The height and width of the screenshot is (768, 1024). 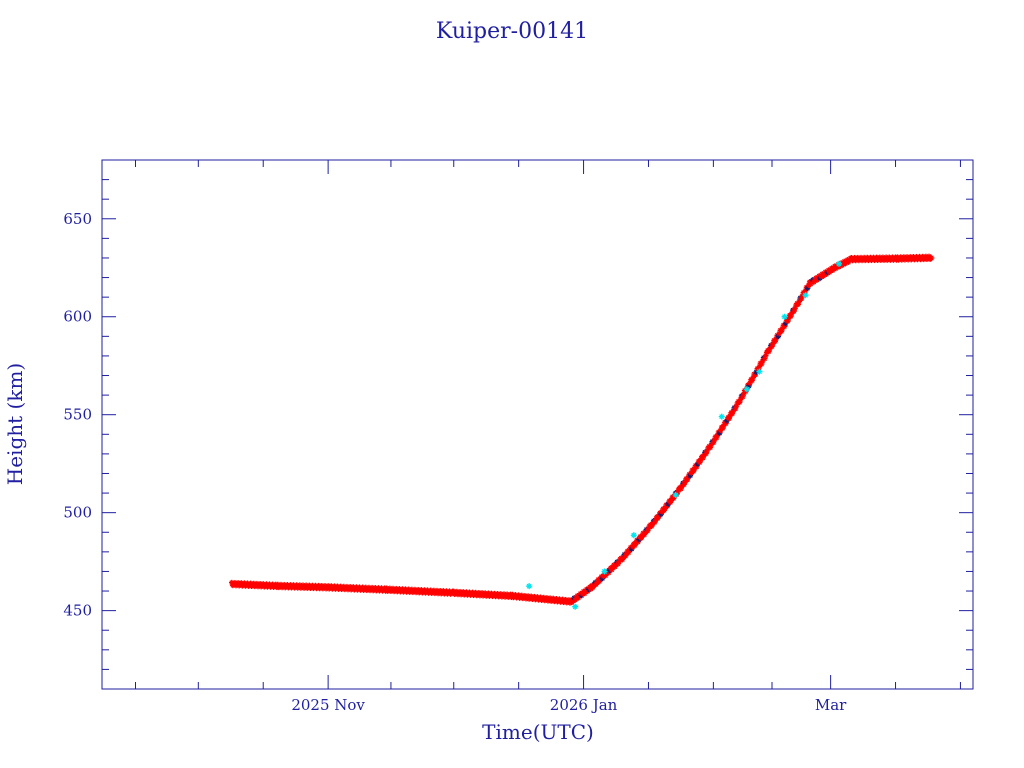 I want to click on y-tick-label: 650, so click(x=77, y=219).